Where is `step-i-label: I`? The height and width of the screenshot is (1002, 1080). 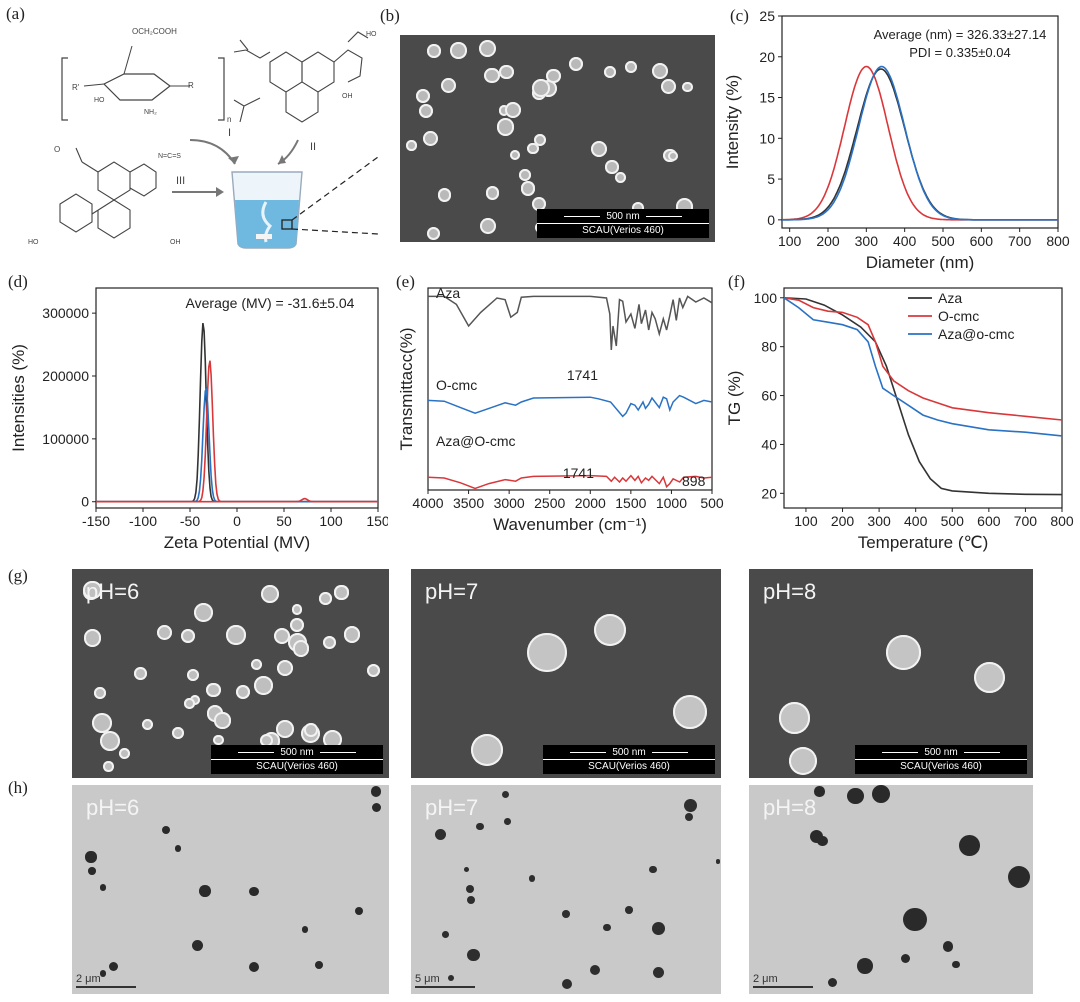
step-i-label: I is located at coordinates (229, 133).